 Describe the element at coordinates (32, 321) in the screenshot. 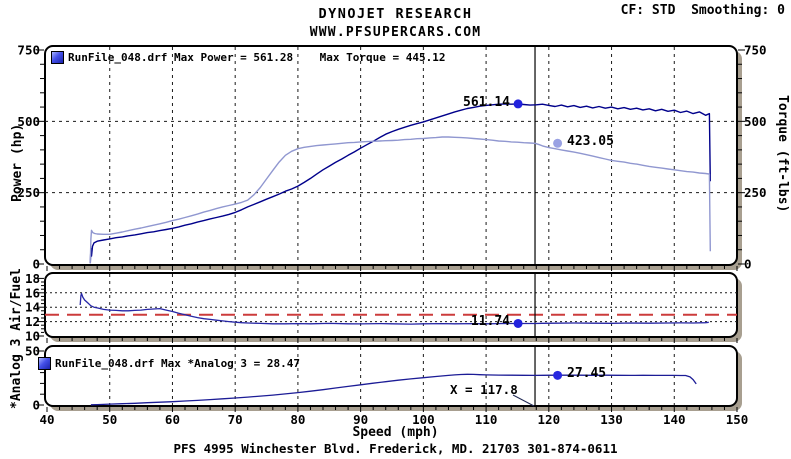

I see `tick-label: 12` at that location.